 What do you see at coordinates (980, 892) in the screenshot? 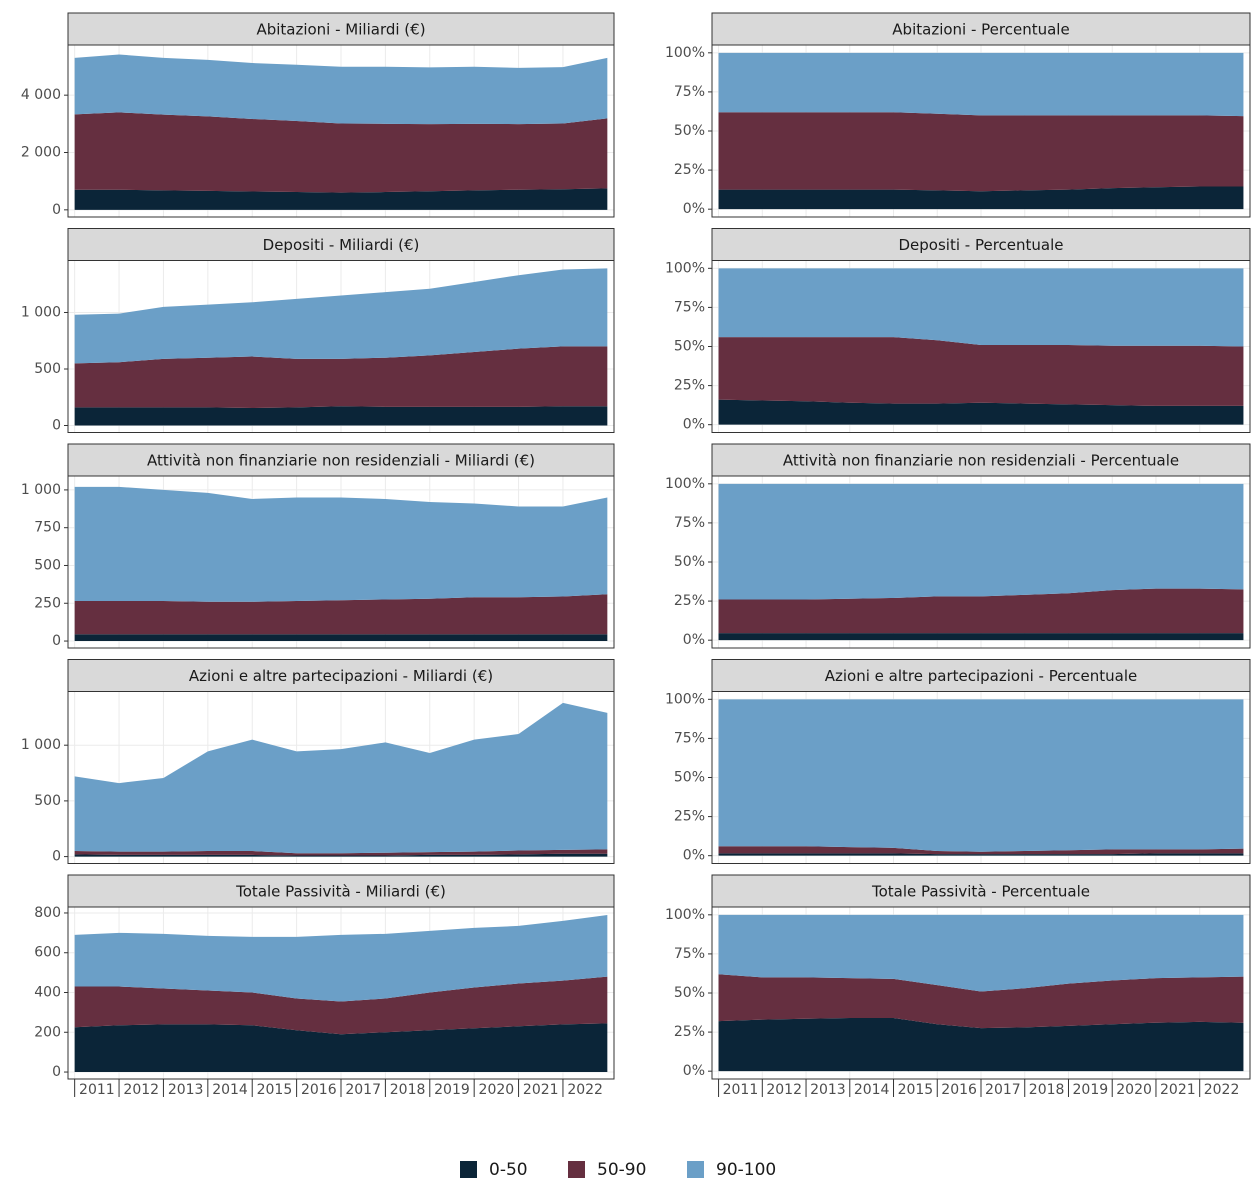
I see `strip-title: Totale Passività - Percentuale` at bounding box center [980, 892].